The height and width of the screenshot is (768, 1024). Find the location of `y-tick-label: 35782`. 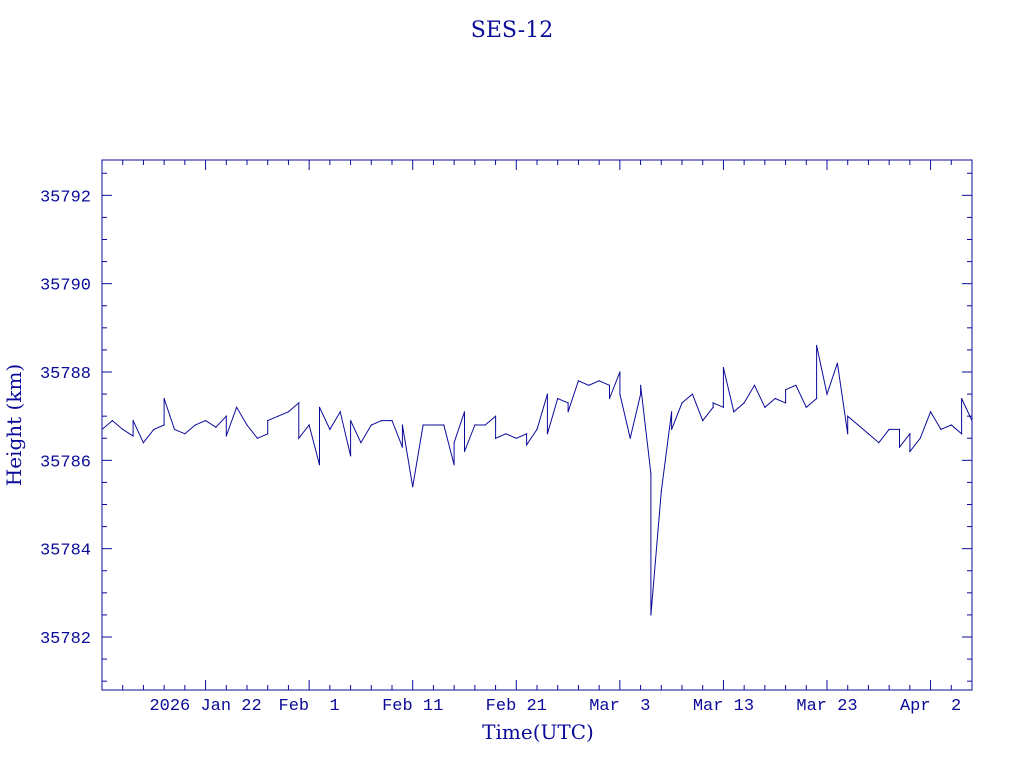

y-tick-label: 35782 is located at coordinates (65, 639).